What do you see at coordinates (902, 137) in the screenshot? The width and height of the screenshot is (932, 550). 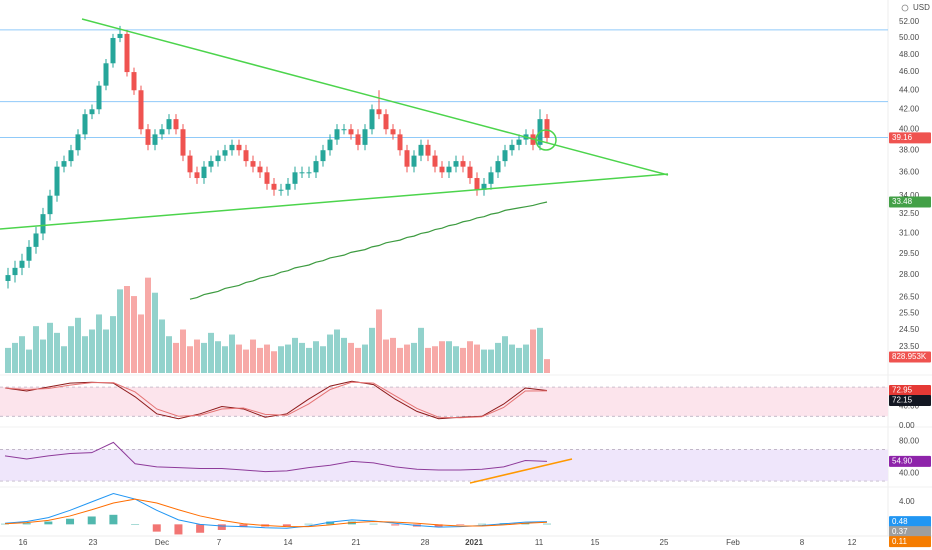 I see `price-tag: 39.16` at bounding box center [902, 137].